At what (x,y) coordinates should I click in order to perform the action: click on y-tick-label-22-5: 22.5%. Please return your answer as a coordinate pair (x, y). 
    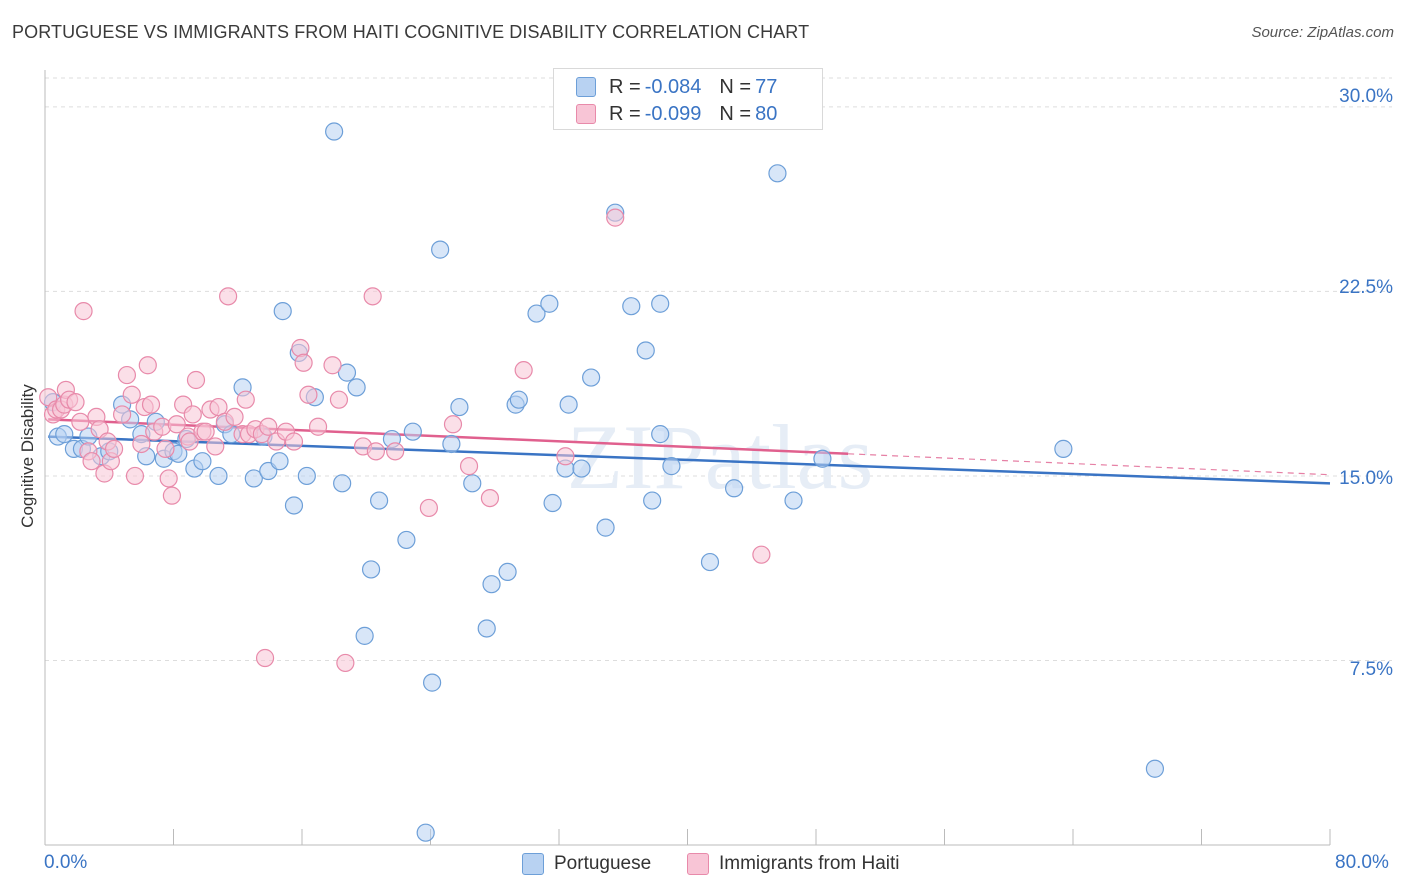
    Looking at the image, I should click on (1366, 287).